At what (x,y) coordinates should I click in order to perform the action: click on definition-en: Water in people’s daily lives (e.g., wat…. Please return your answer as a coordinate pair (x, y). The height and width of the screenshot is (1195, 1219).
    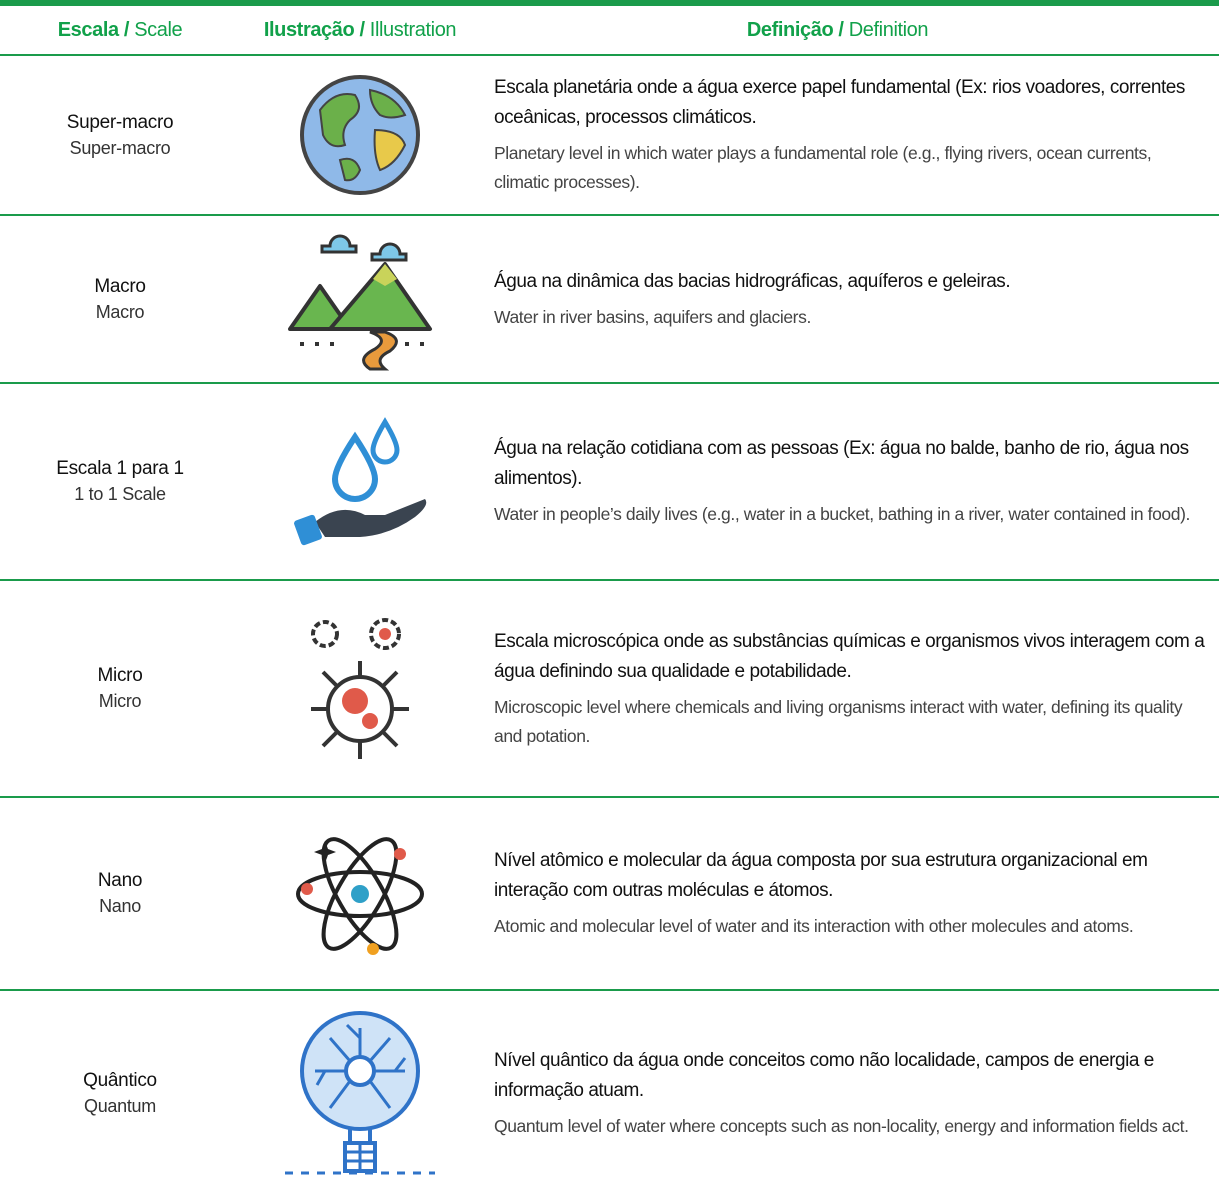
    Looking at the image, I should click on (842, 514).